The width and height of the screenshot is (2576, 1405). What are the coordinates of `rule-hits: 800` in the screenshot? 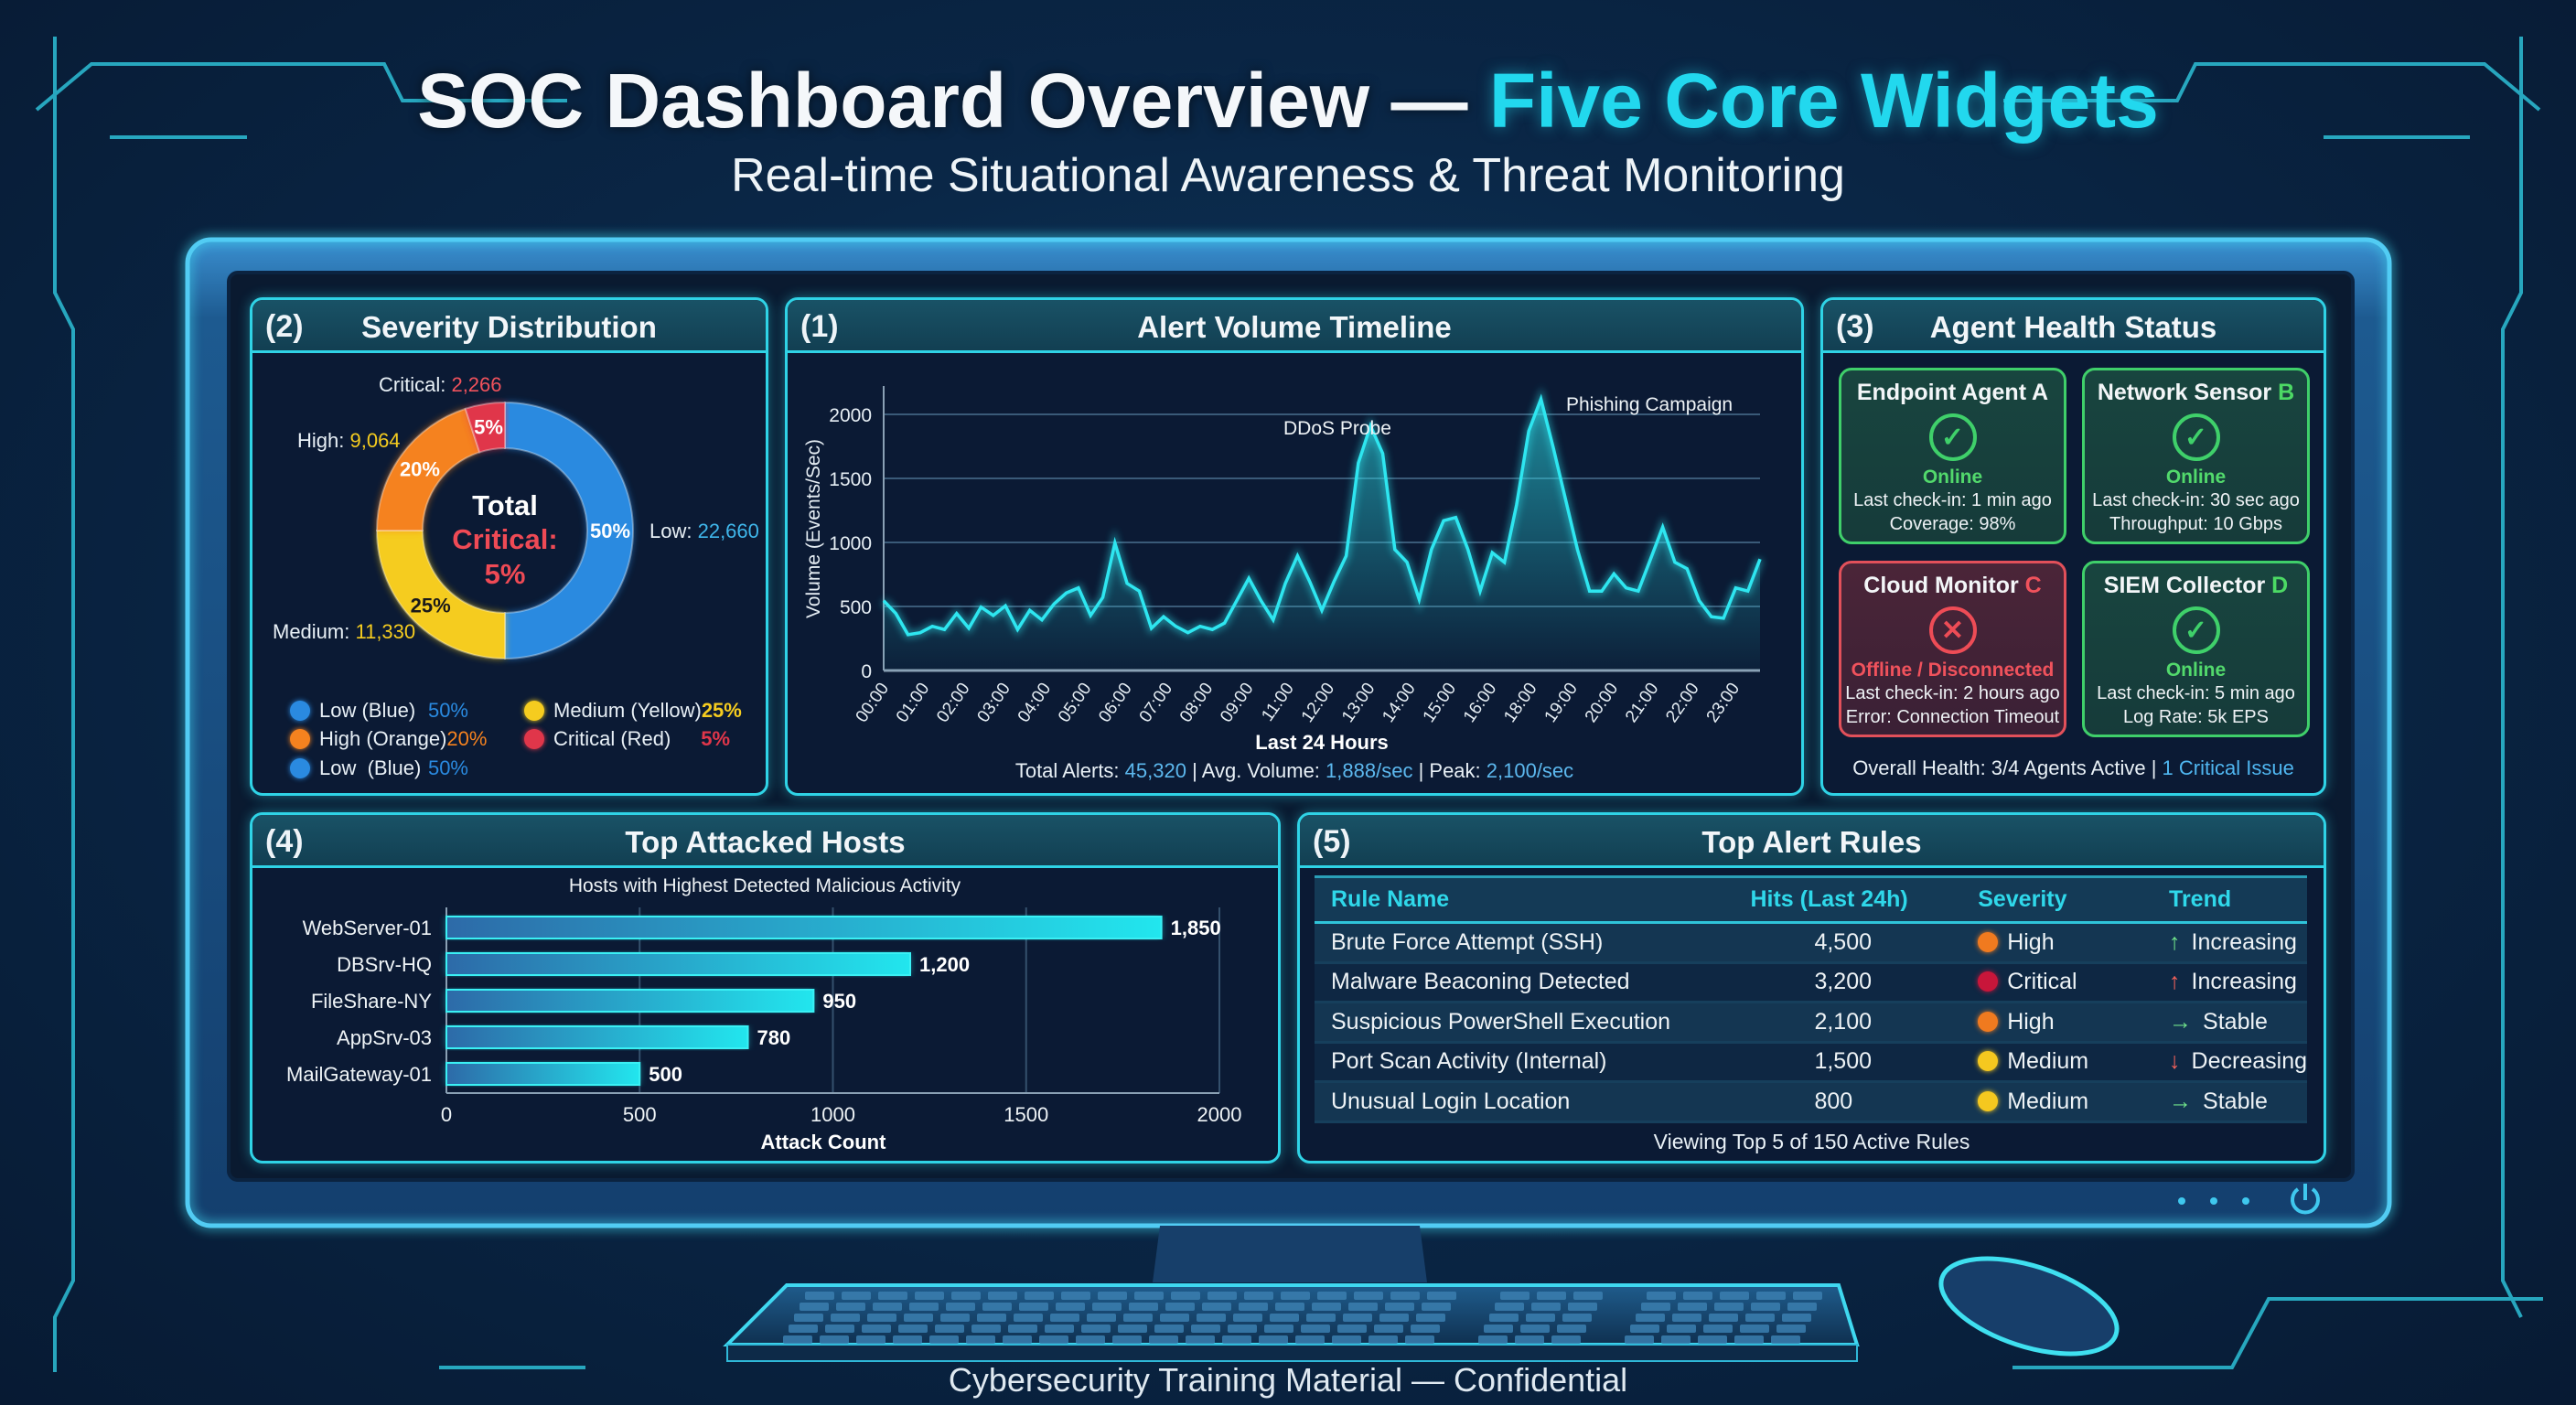 It's located at (1865, 1102).